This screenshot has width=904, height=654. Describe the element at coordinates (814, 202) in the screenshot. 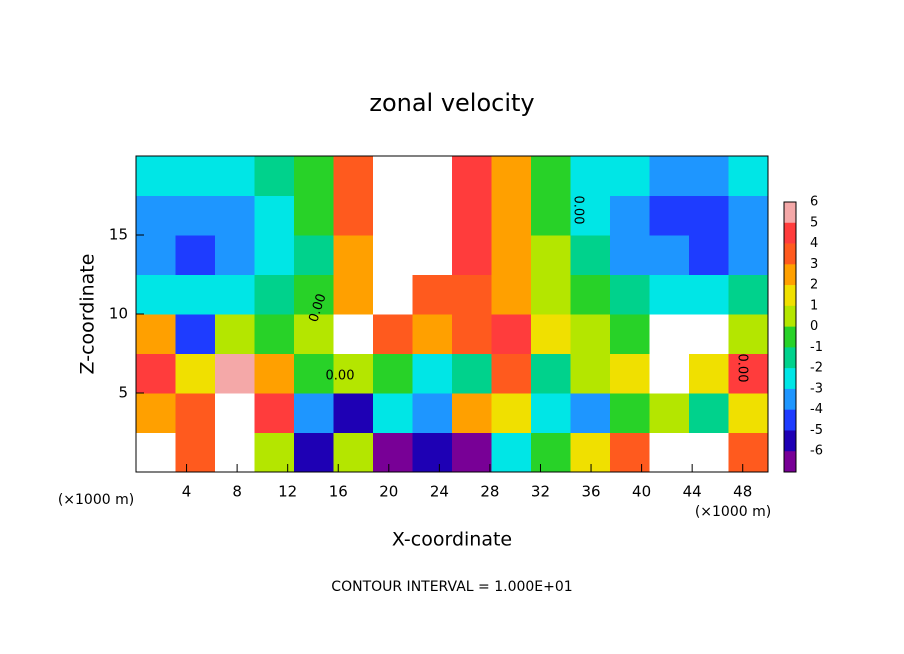

I see `colorbar-label: 6` at that location.